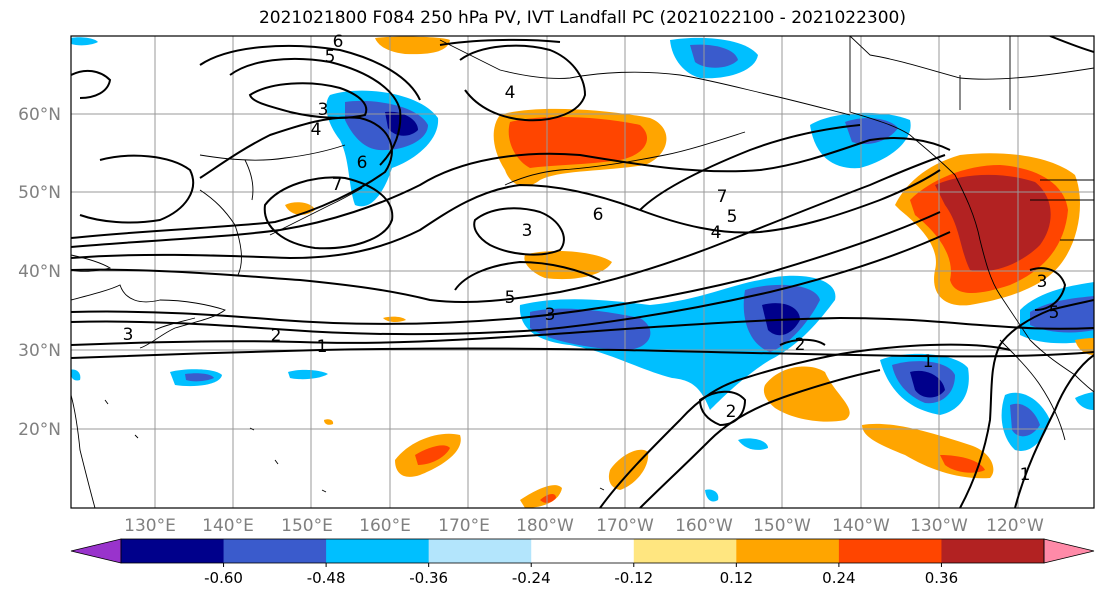 The height and width of the screenshot is (601, 1105). Describe the element at coordinates (545, 526) in the screenshot. I see `lon-label: 180°W` at that location.